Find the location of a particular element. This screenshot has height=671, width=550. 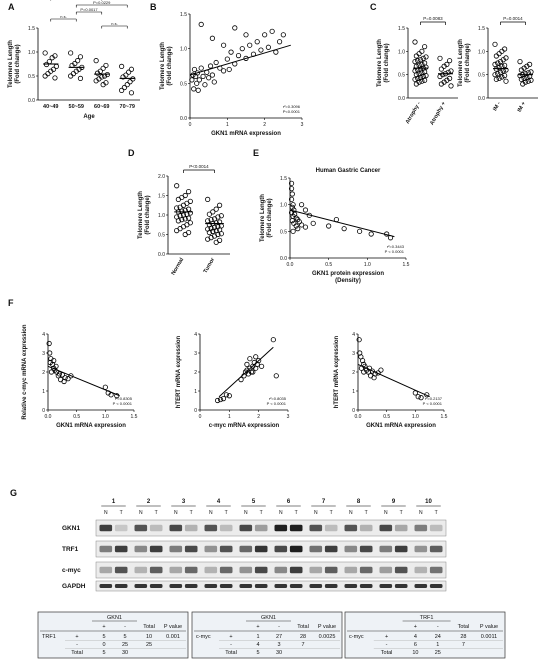

table-cell: 28 is located at coordinates (463, 637).